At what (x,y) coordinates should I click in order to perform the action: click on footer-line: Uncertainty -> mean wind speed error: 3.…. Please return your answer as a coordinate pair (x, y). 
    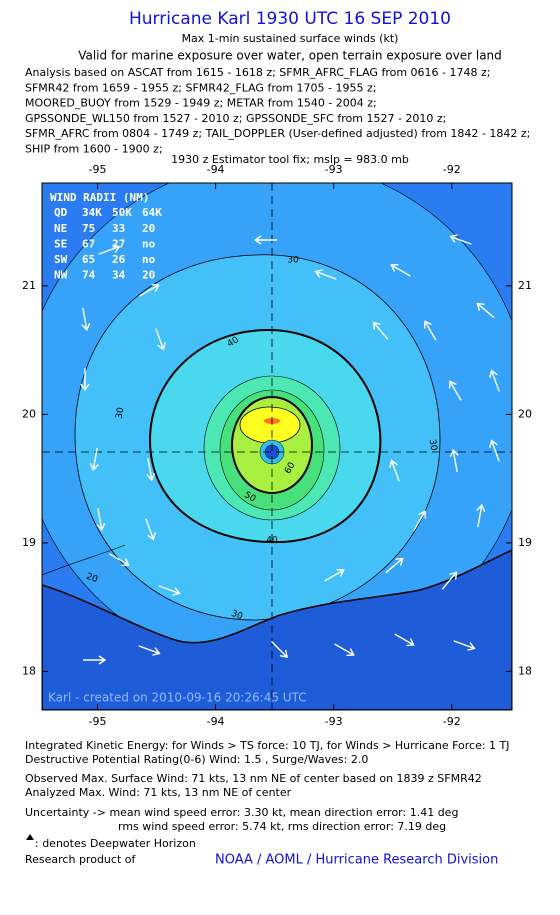
    Looking at the image, I should click on (241, 812).